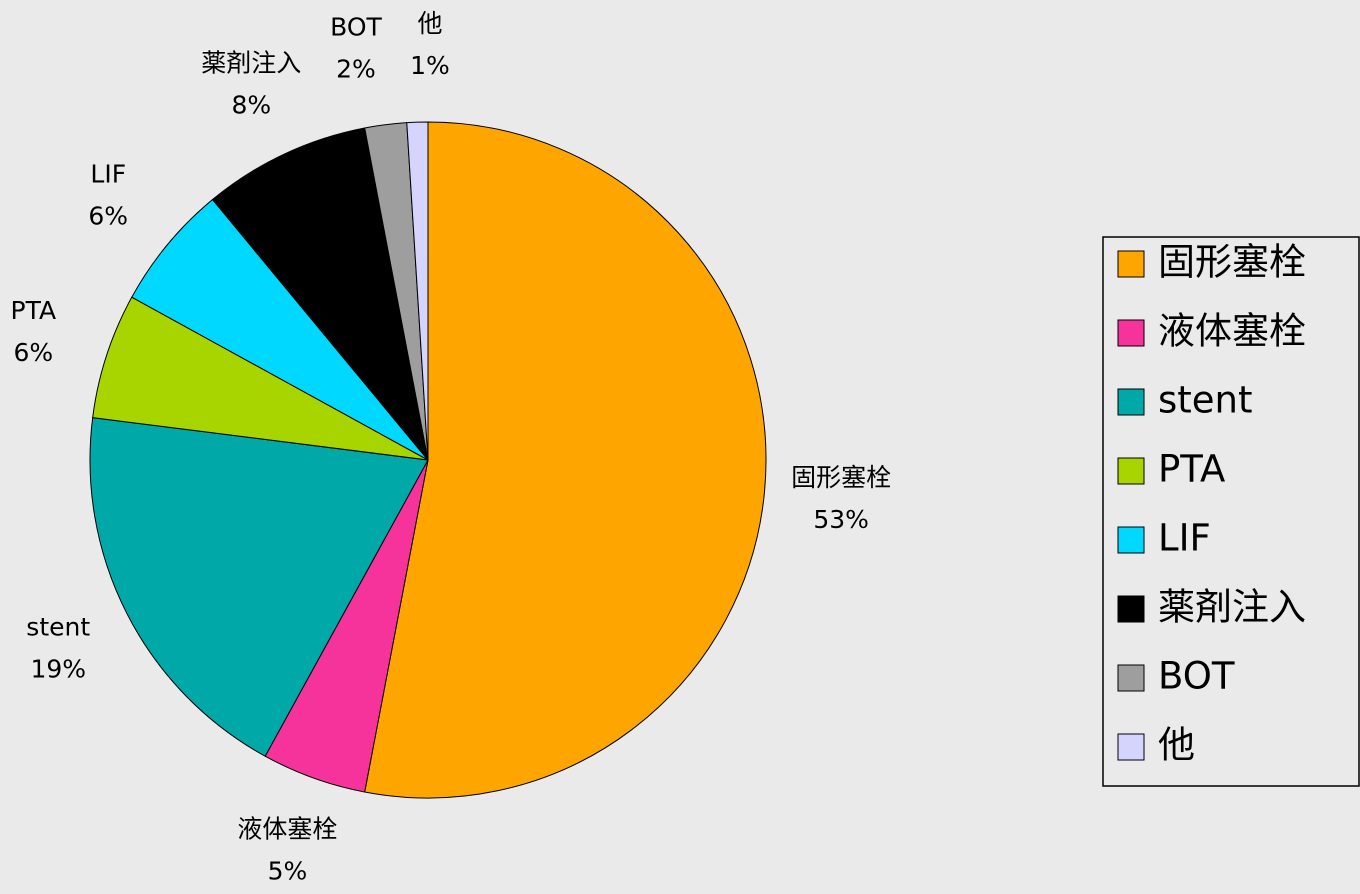  What do you see at coordinates (108, 173) in the screenshot?
I see `slice-label: LIF` at bounding box center [108, 173].